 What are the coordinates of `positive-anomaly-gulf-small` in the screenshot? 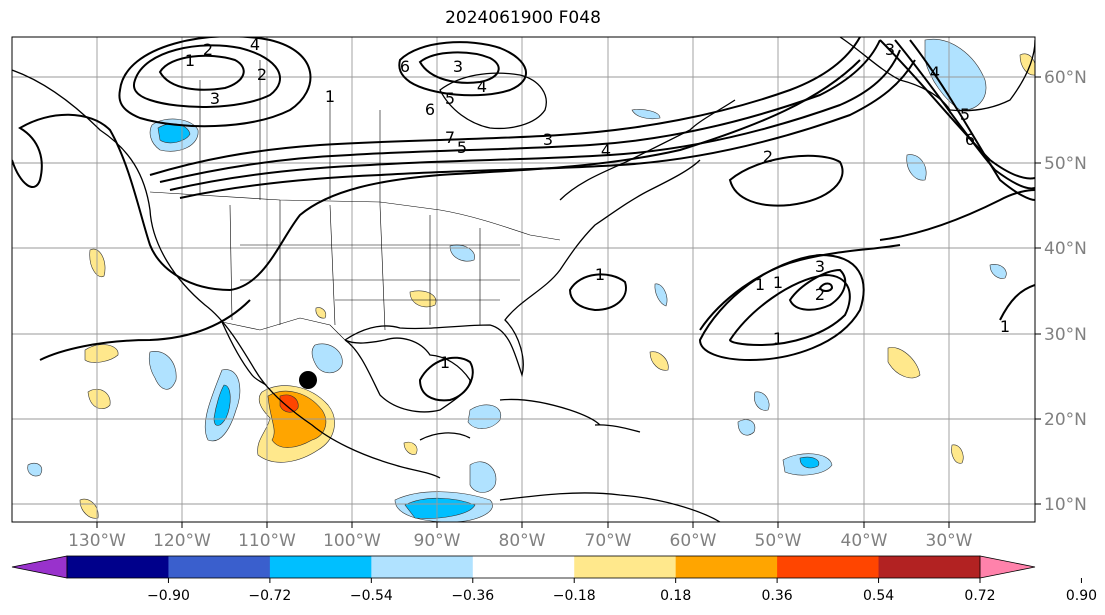 It's located at (321, 313).